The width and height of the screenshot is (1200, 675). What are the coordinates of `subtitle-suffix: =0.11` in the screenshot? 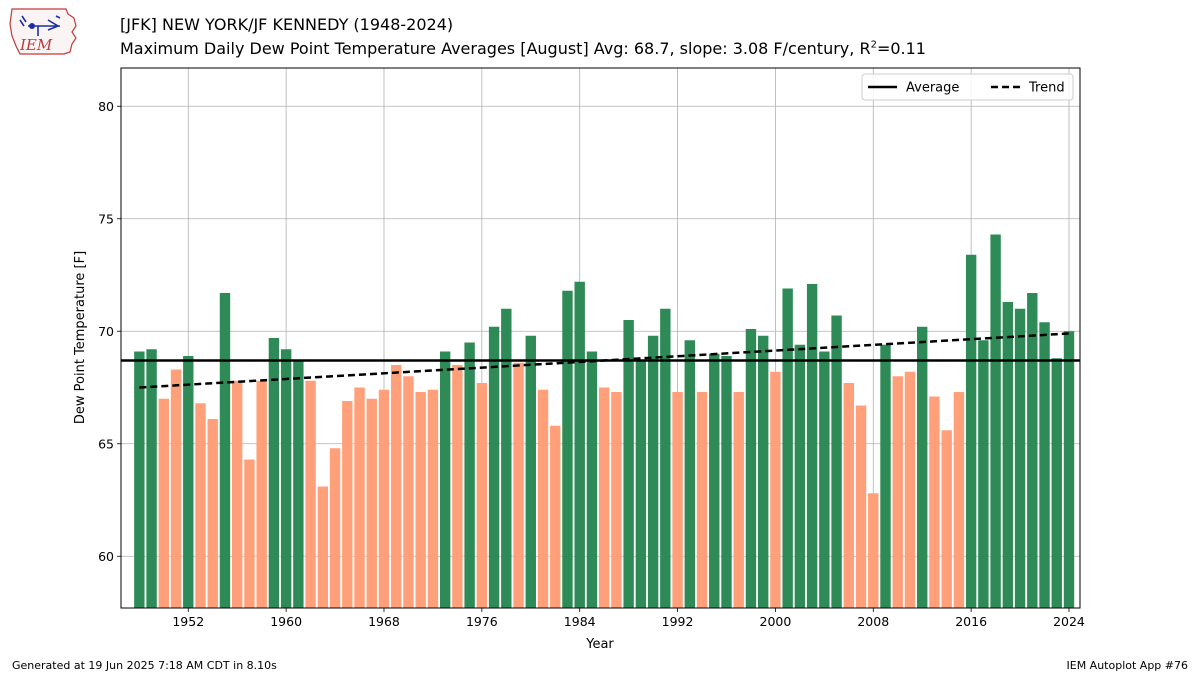 It's located at (901, 48).